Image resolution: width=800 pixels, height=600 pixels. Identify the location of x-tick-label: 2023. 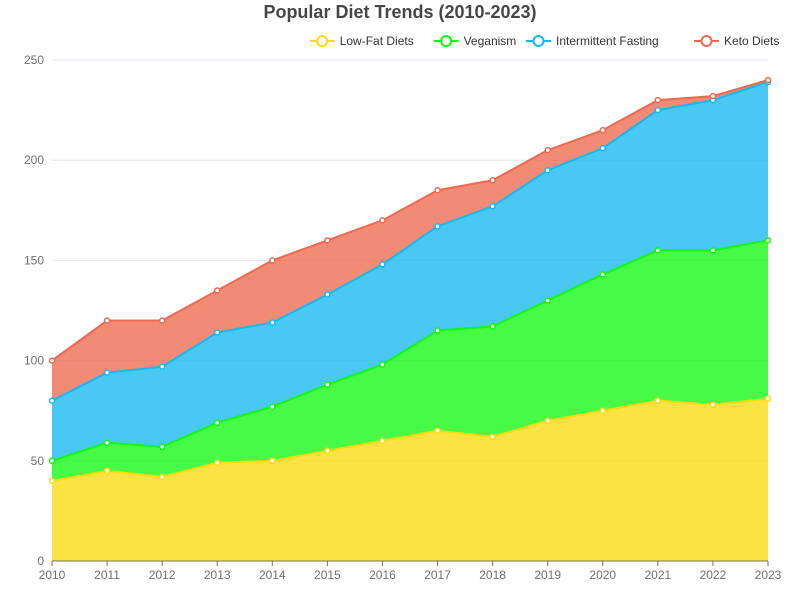
(768, 575).